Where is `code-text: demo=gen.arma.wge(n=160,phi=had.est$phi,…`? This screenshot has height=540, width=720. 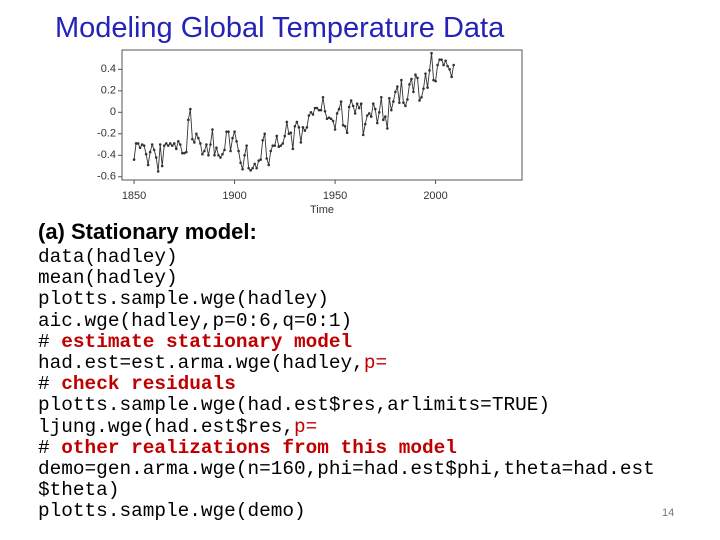
code-text: demo=gen.arma.wge(n=160,phi=had.est$phi,… is located at coordinates (346, 468).